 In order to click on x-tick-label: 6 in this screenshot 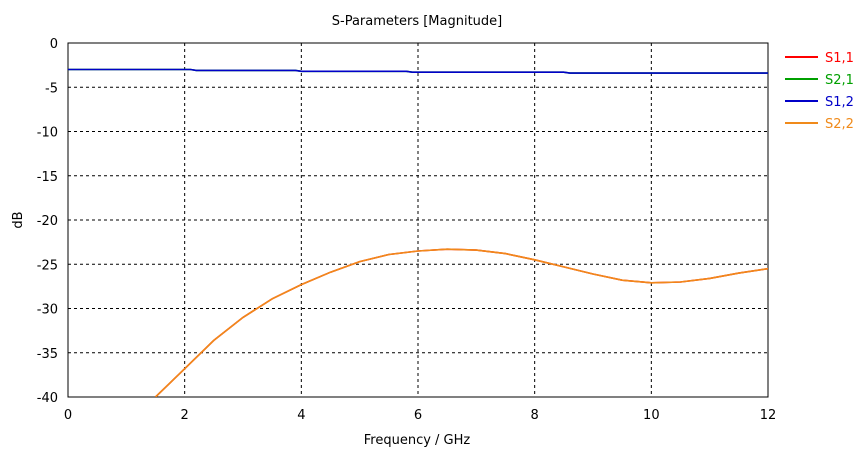, I will do `click(418, 415)`.